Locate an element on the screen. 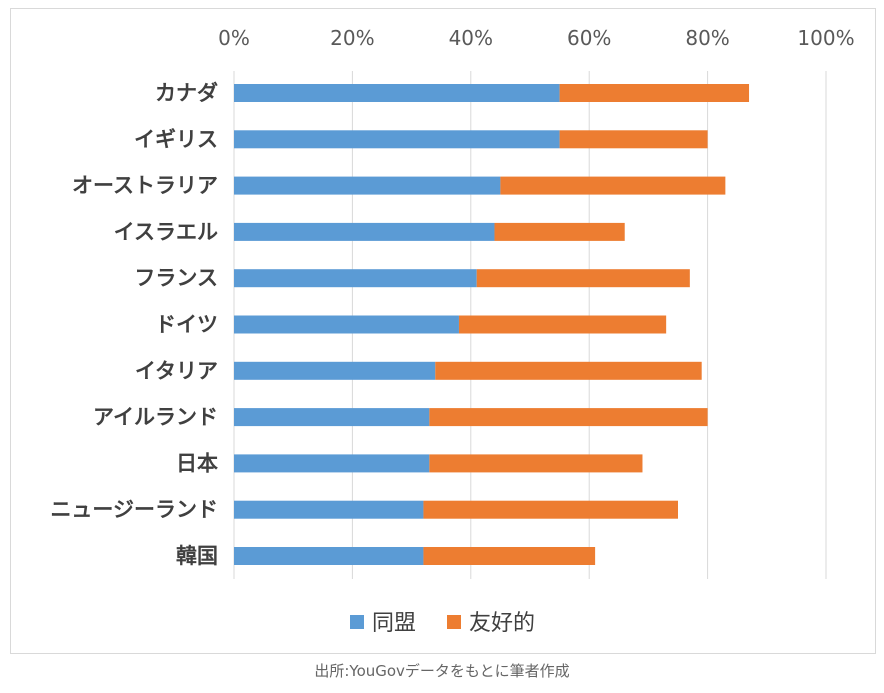 The height and width of the screenshot is (693, 884). legend-label-alliance: 同盟 is located at coordinates (394, 623).